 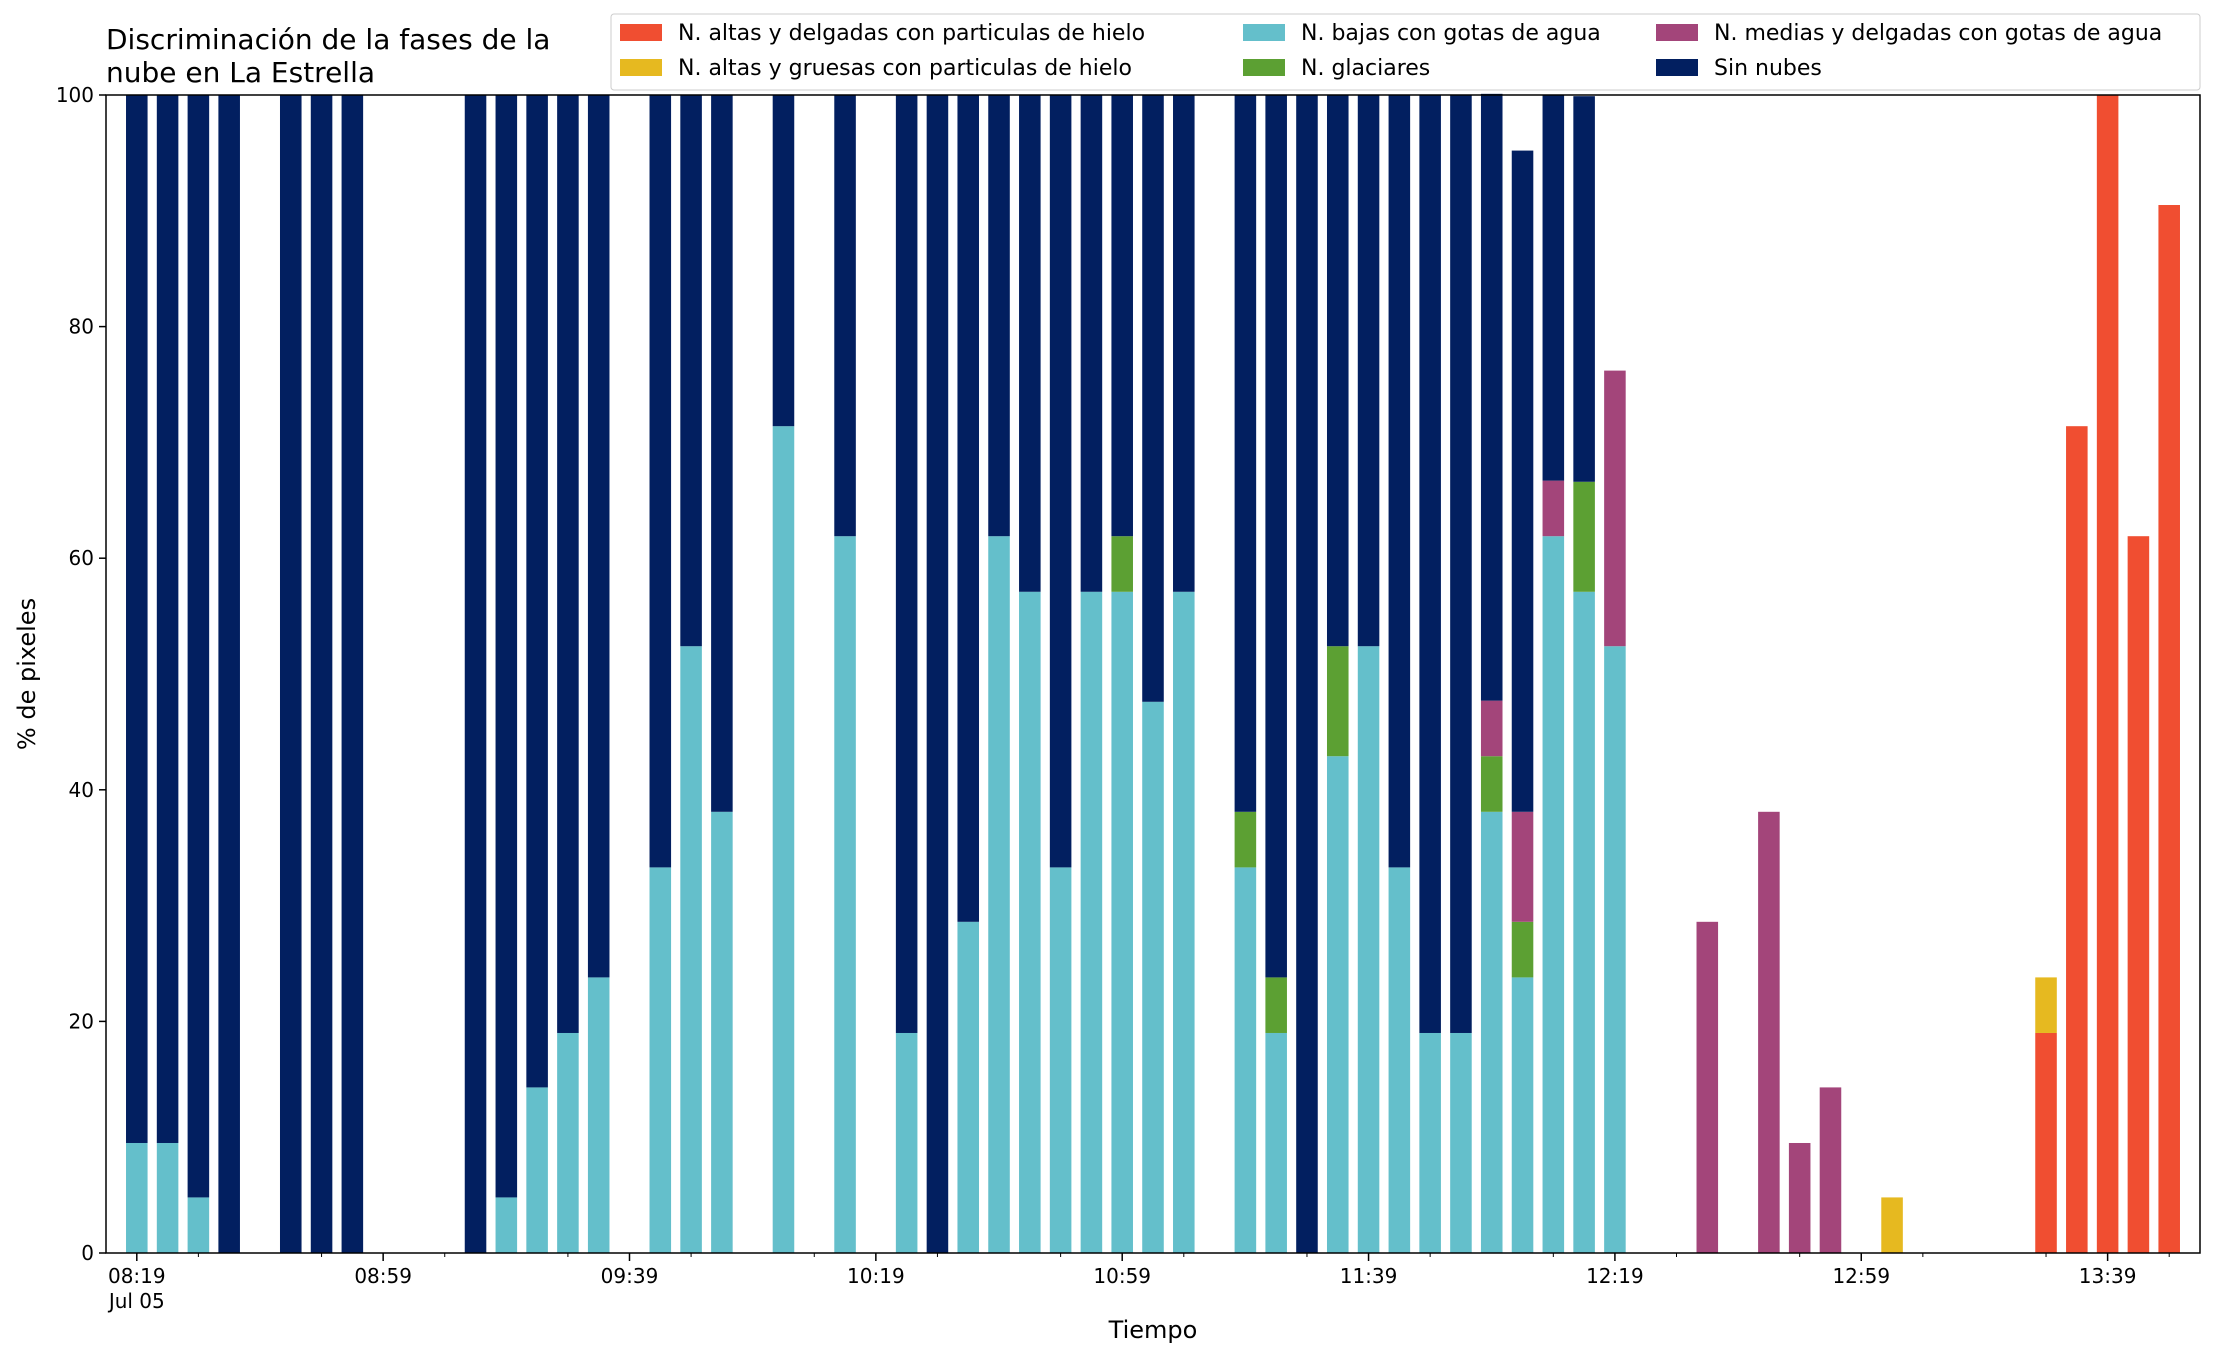 I want to click on y-tick-label: 60, so click(x=81, y=558).